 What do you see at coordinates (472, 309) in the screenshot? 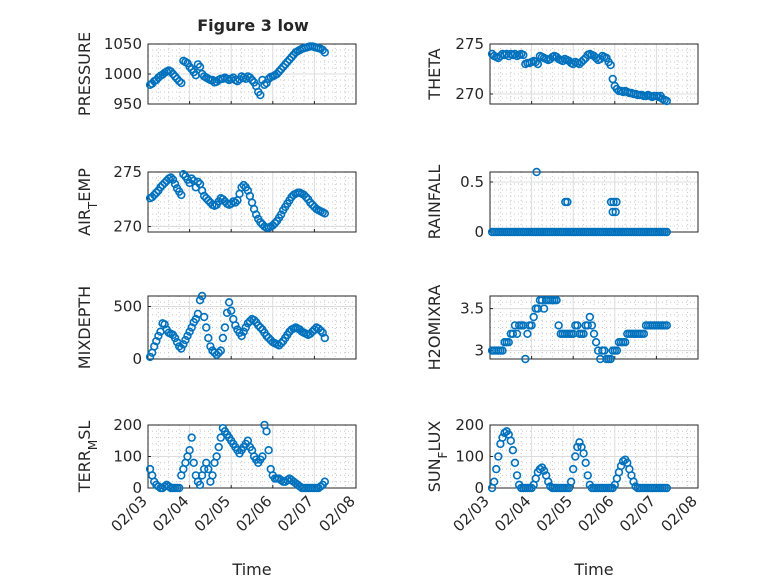
I see `y-tick-label: 3.5` at bounding box center [472, 309].